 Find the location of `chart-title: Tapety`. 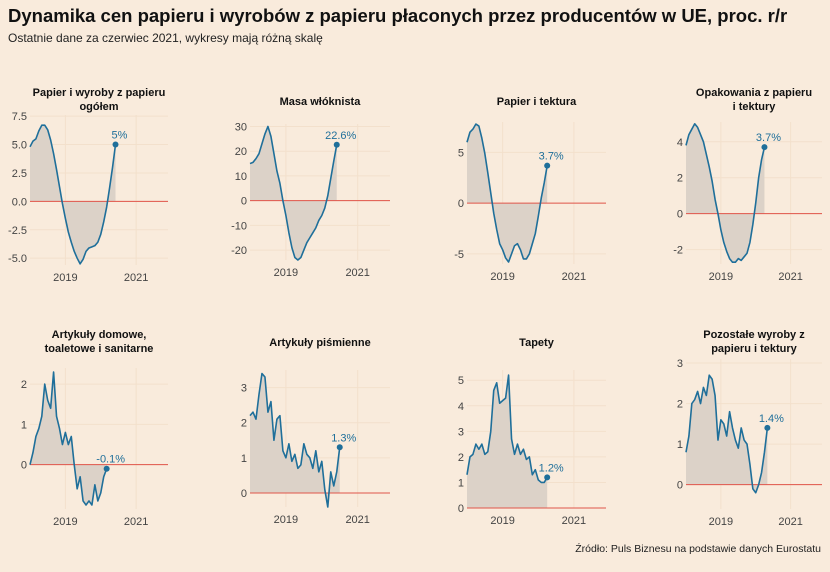

chart-title: Tapety is located at coordinates (537, 343).